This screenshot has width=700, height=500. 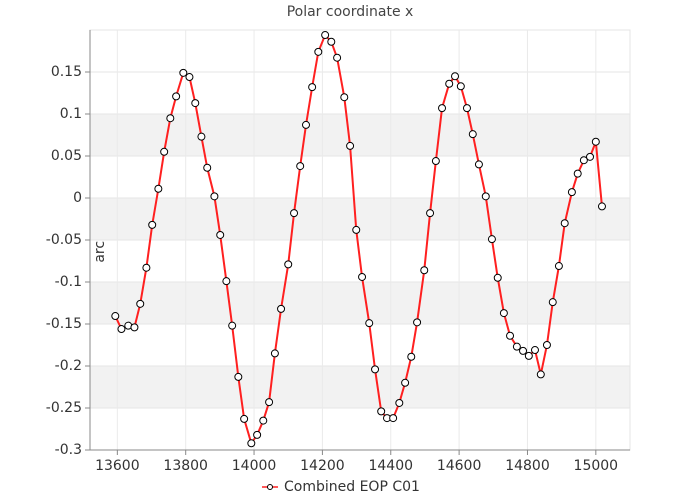 I want to click on y-tick-label: -0.05, so click(x=64, y=240).